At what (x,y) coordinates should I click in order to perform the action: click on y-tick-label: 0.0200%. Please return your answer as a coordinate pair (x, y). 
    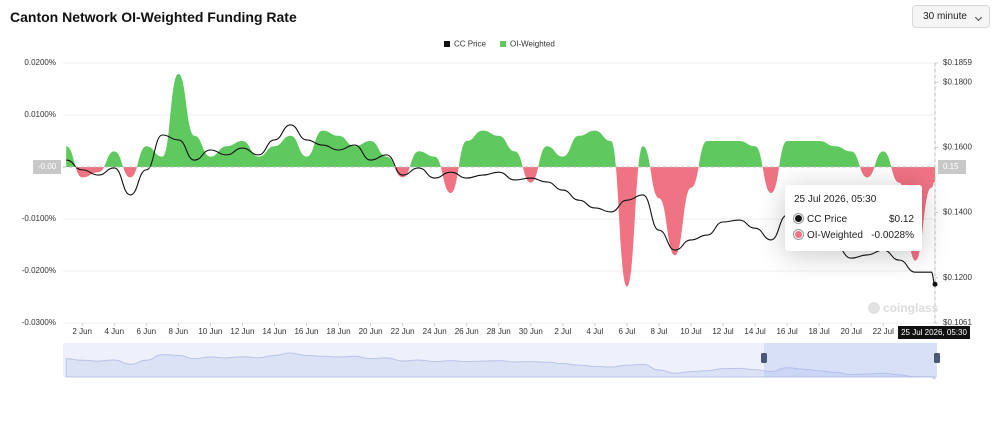
    Looking at the image, I should click on (40, 62).